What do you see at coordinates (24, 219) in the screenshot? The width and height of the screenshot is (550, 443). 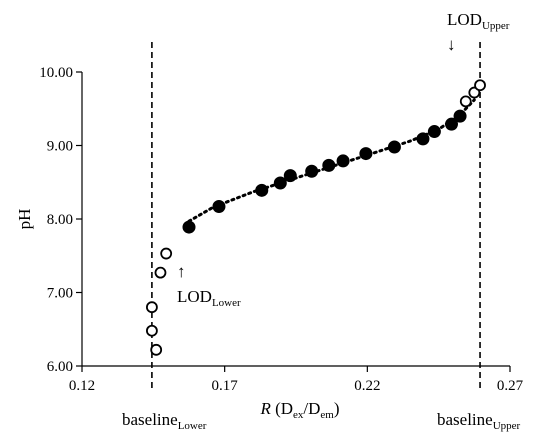 I see `y-axis-title: pH` at bounding box center [24, 219].